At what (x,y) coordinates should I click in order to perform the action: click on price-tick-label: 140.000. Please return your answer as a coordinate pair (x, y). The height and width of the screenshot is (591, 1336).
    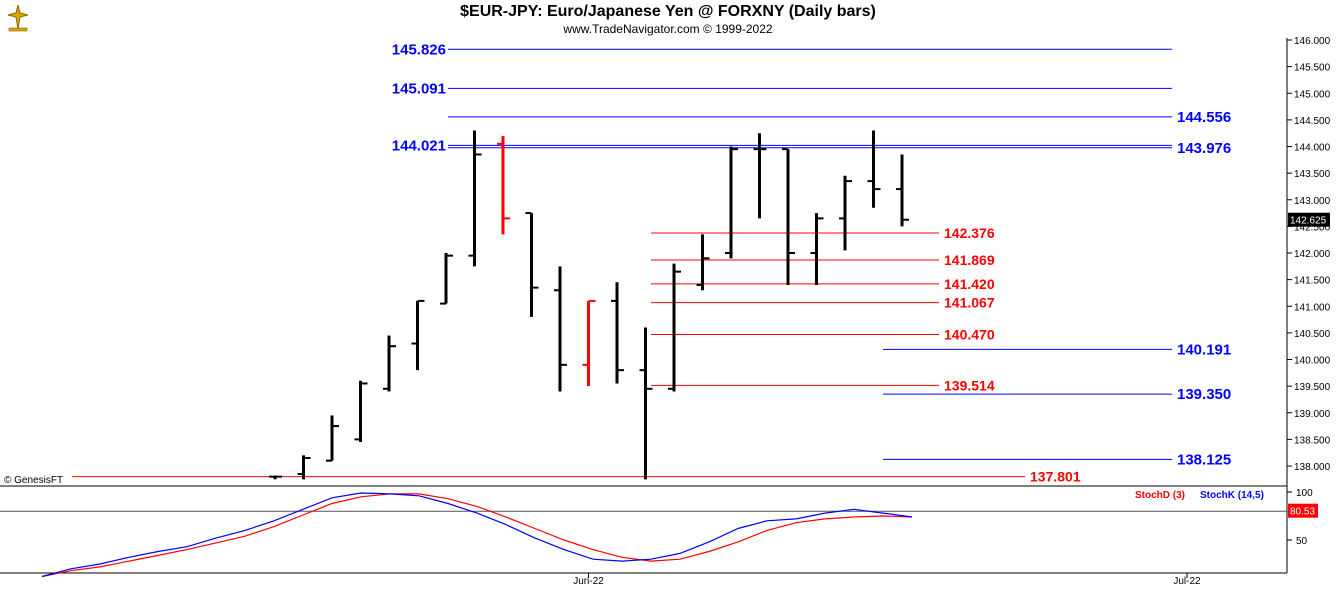
    Looking at the image, I should click on (1312, 361).